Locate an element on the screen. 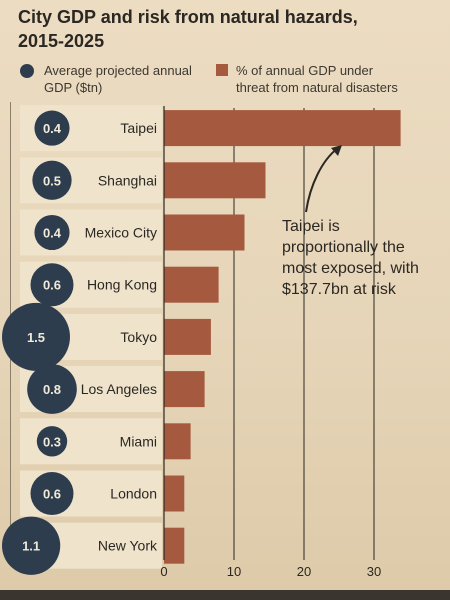 The width and height of the screenshot is (450, 600). city-label-shanghai: Shanghai is located at coordinates (127, 180).